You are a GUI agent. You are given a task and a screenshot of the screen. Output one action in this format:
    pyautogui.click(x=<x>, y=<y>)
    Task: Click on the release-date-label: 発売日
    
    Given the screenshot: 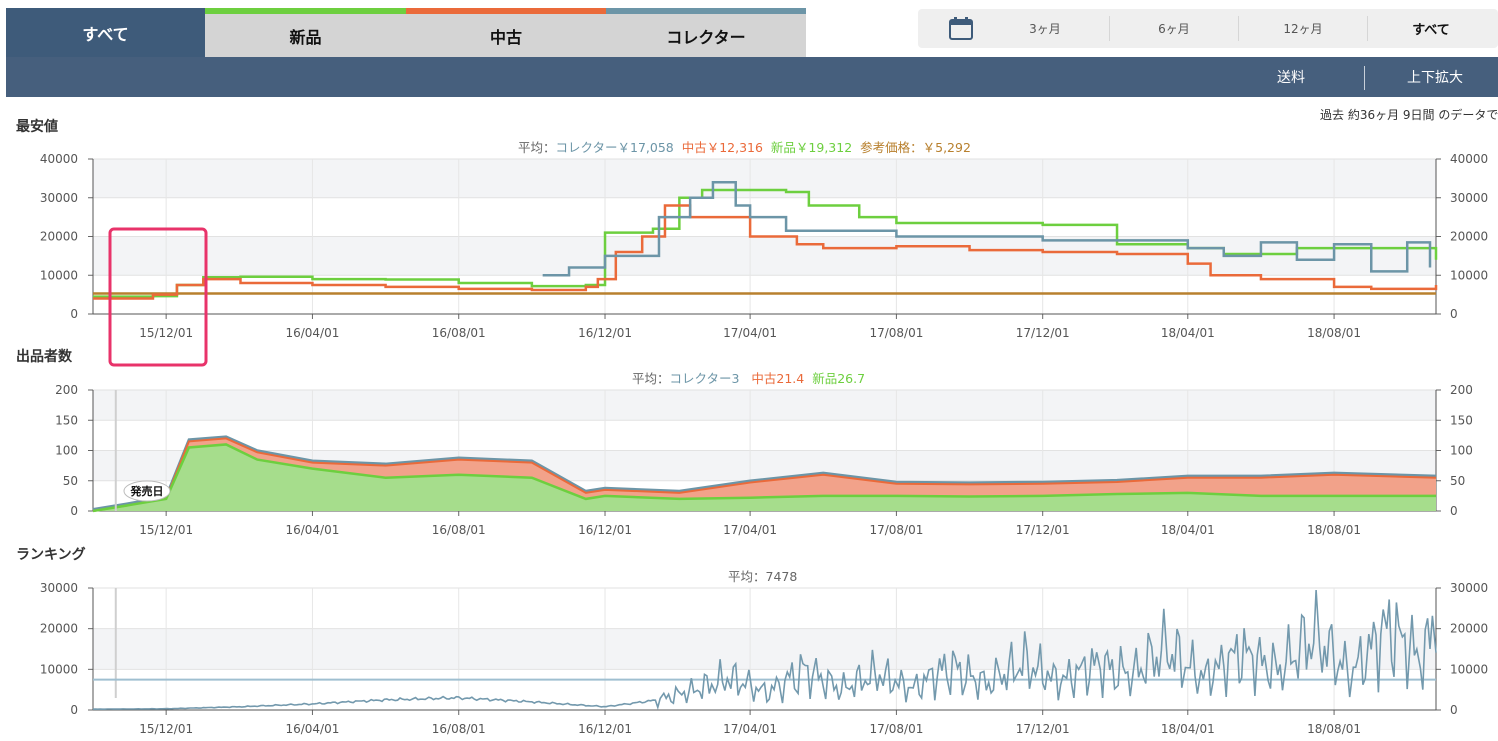 What is the action you would take?
    pyautogui.click(x=147, y=491)
    